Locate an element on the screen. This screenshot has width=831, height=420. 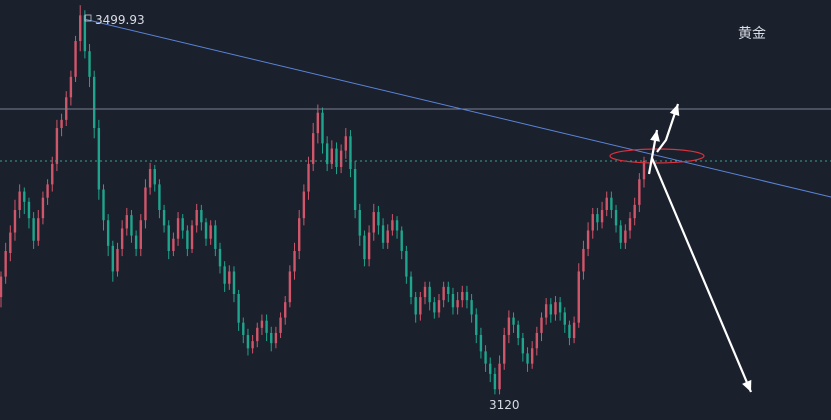
highlight-ellipse is located at coordinates (657, 156).